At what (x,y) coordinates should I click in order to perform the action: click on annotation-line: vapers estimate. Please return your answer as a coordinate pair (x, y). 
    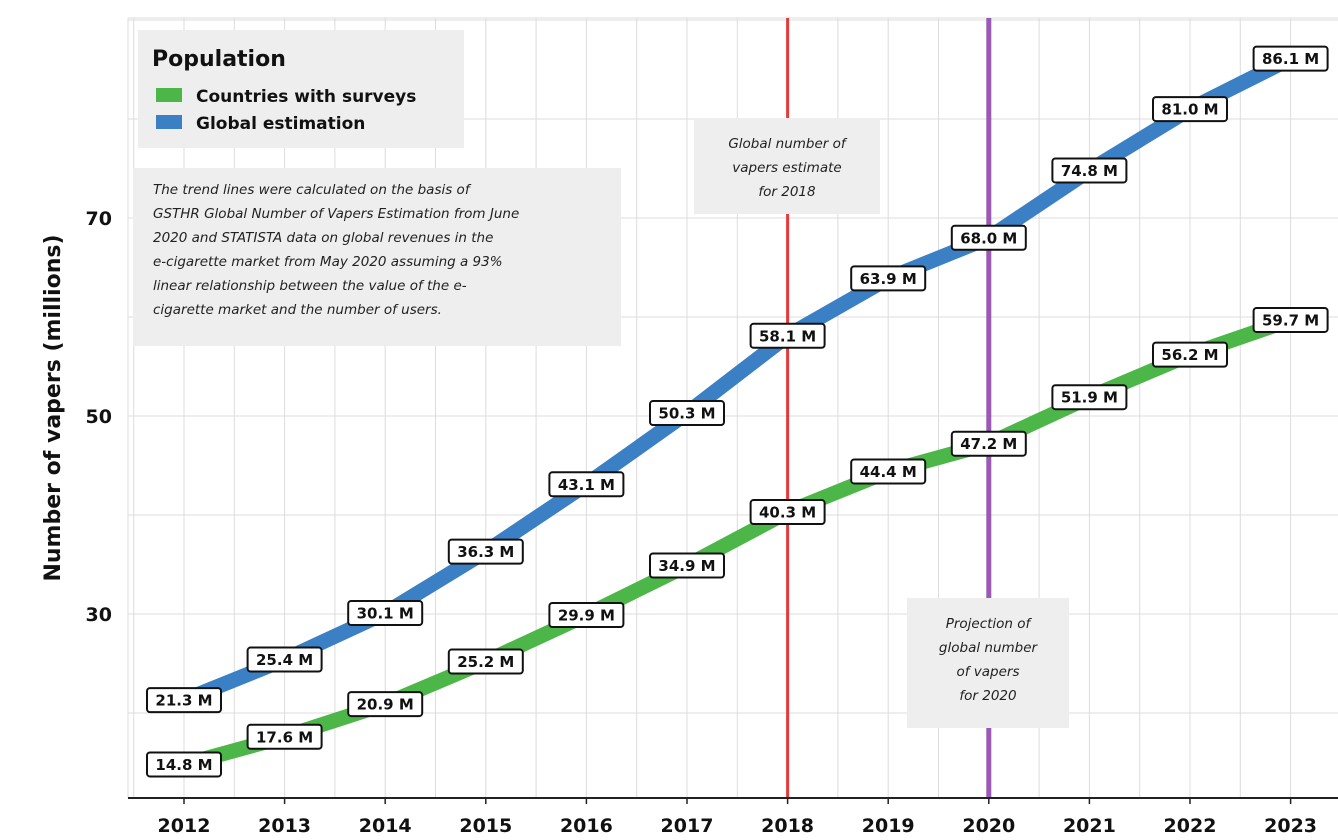
    Looking at the image, I should click on (787, 168).